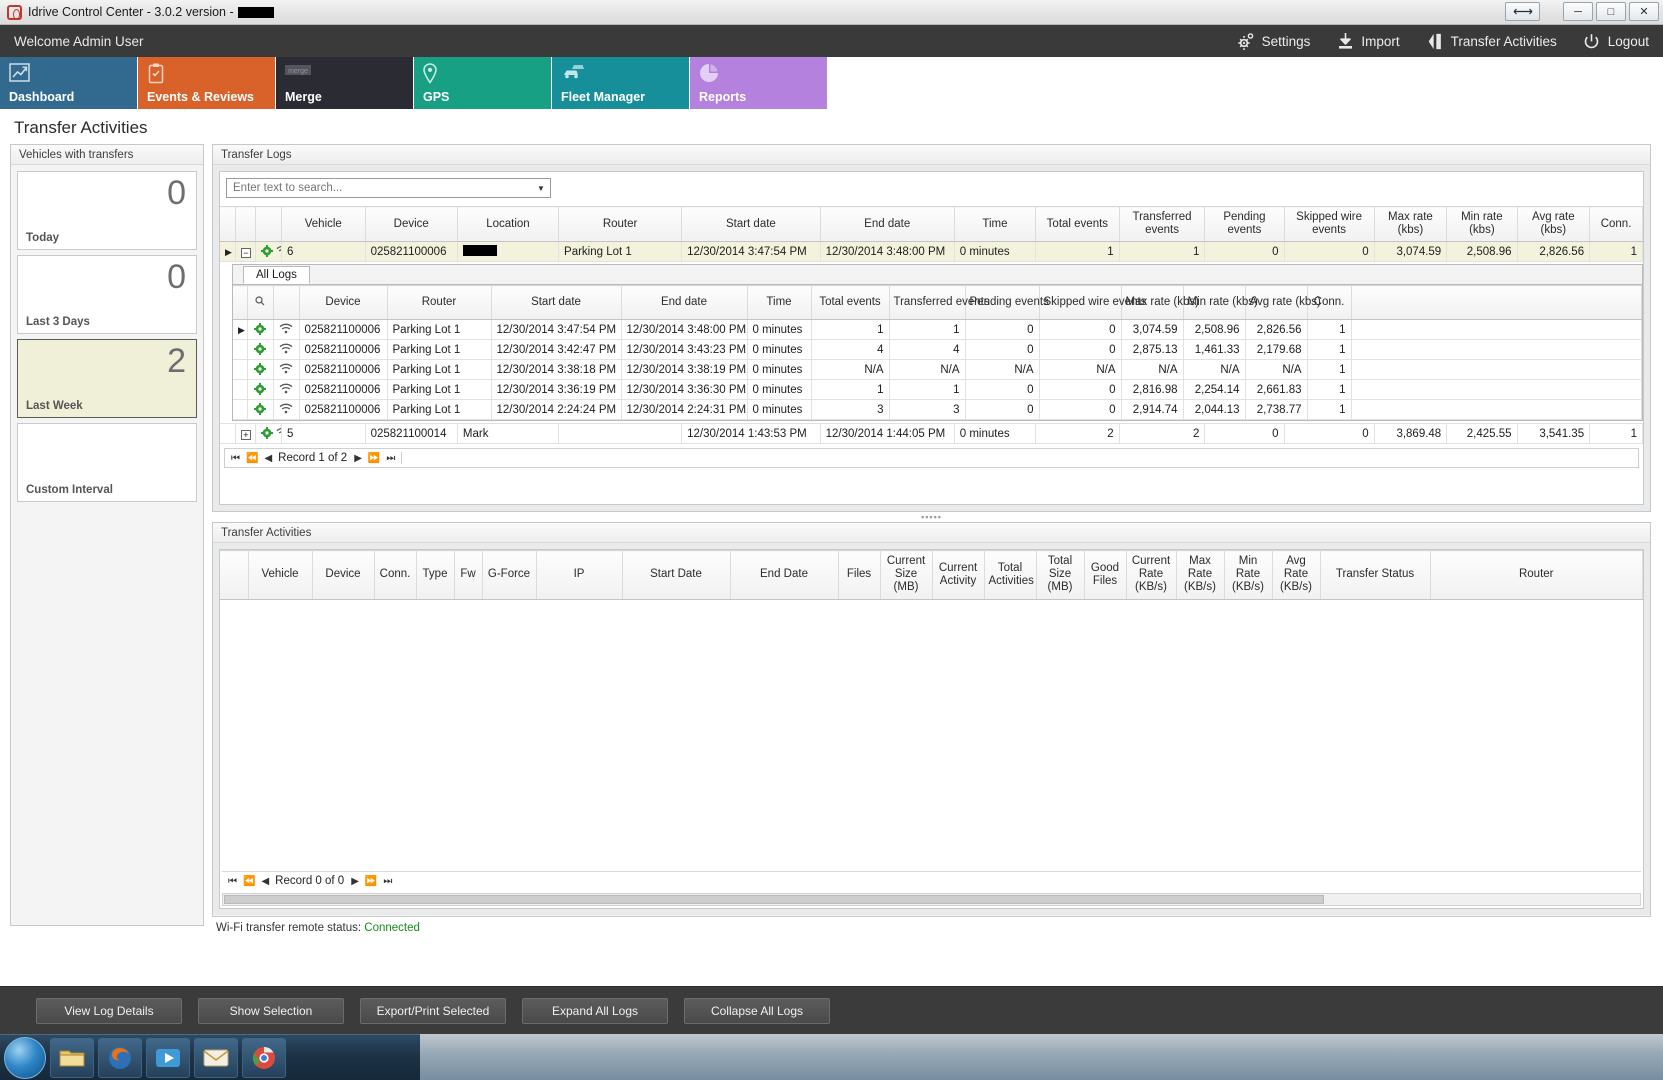 The width and height of the screenshot is (1663, 1080). Describe the element at coordinates (620, 83) in the screenshot. I see `tile-fleet-manager: Fleet Manager` at that location.